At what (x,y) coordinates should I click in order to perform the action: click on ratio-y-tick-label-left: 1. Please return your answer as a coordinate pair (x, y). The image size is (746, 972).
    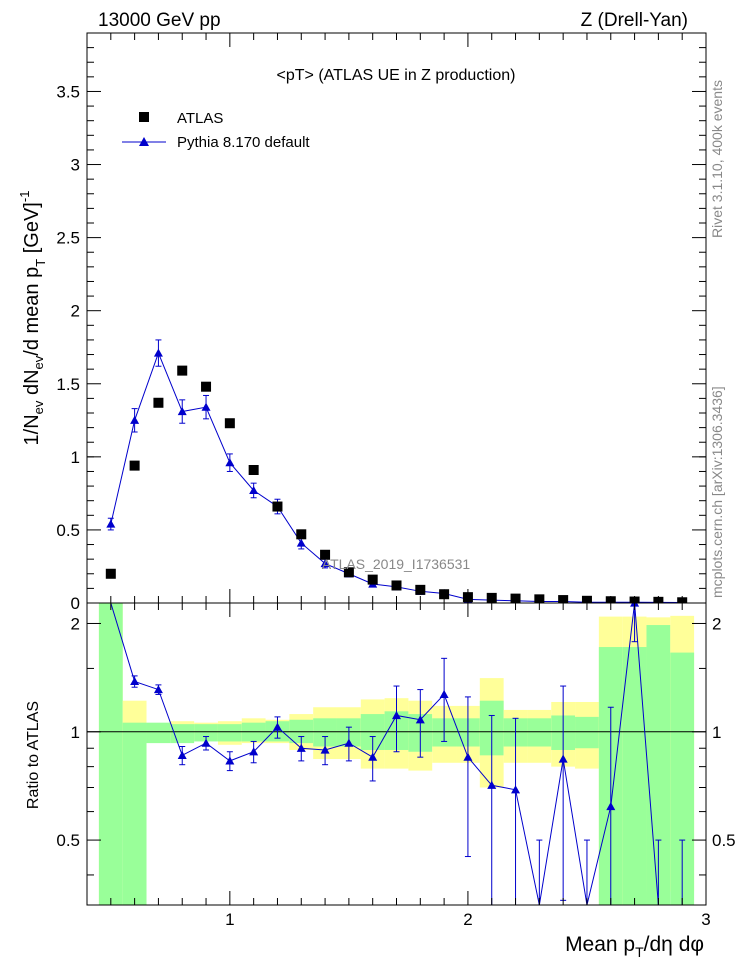
    Looking at the image, I should click on (75, 732).